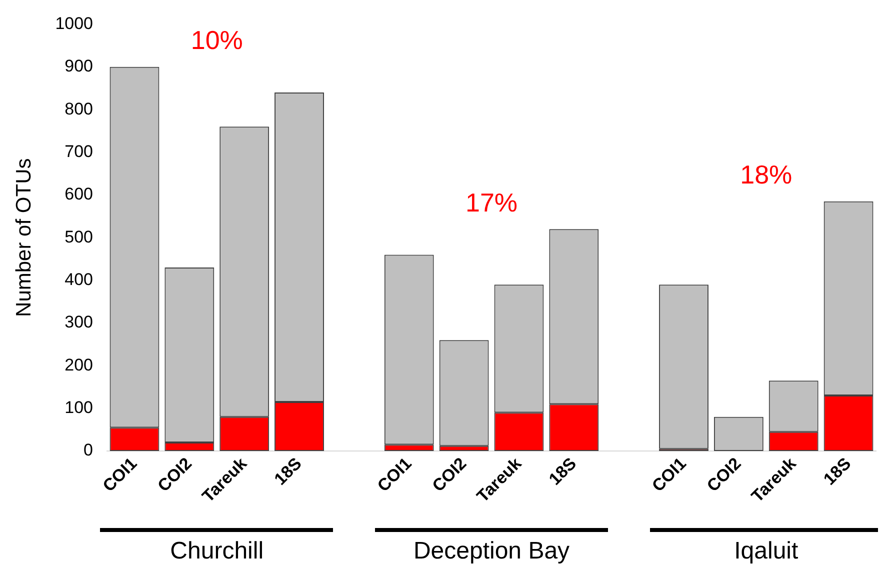 The width and height of the screenshot is (882, 572). What do you see at coordinates (217, 551) in the screenshot?
I see `text: Churchill` at bounding box center [217, 551].